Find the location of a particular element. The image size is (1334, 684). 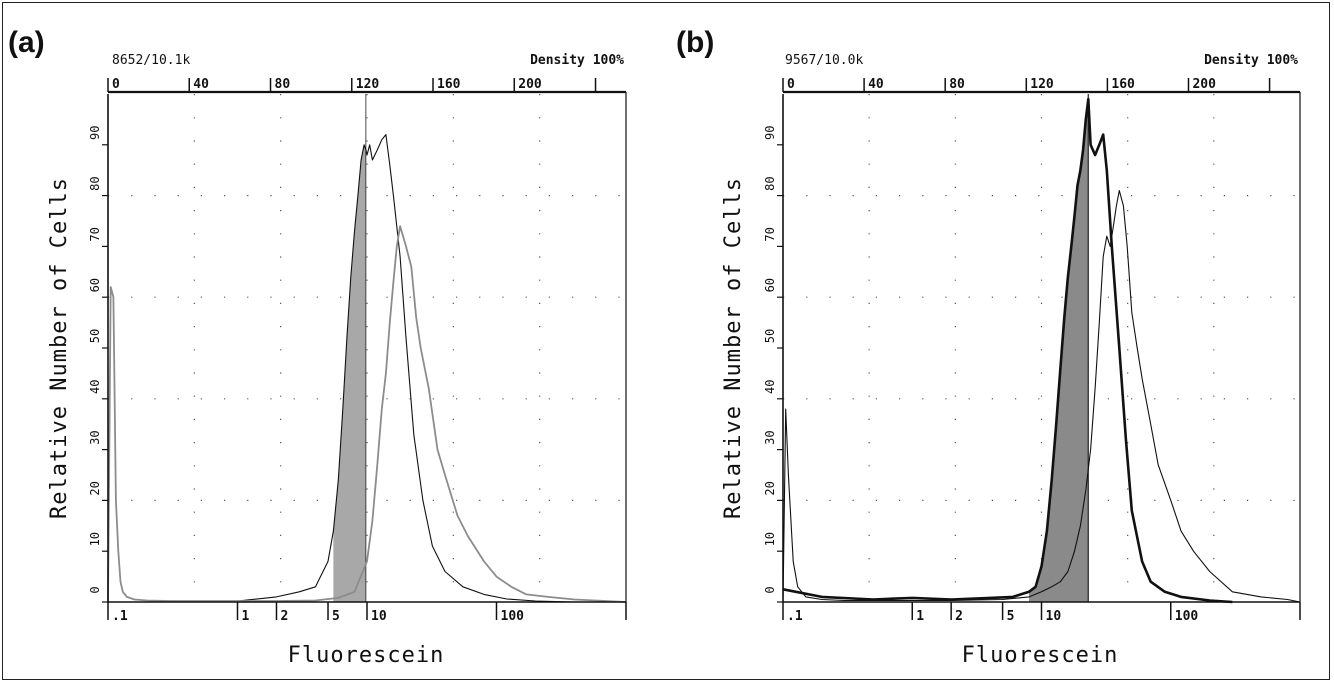

panel-label: (b) is located at coordinates (695, 42).